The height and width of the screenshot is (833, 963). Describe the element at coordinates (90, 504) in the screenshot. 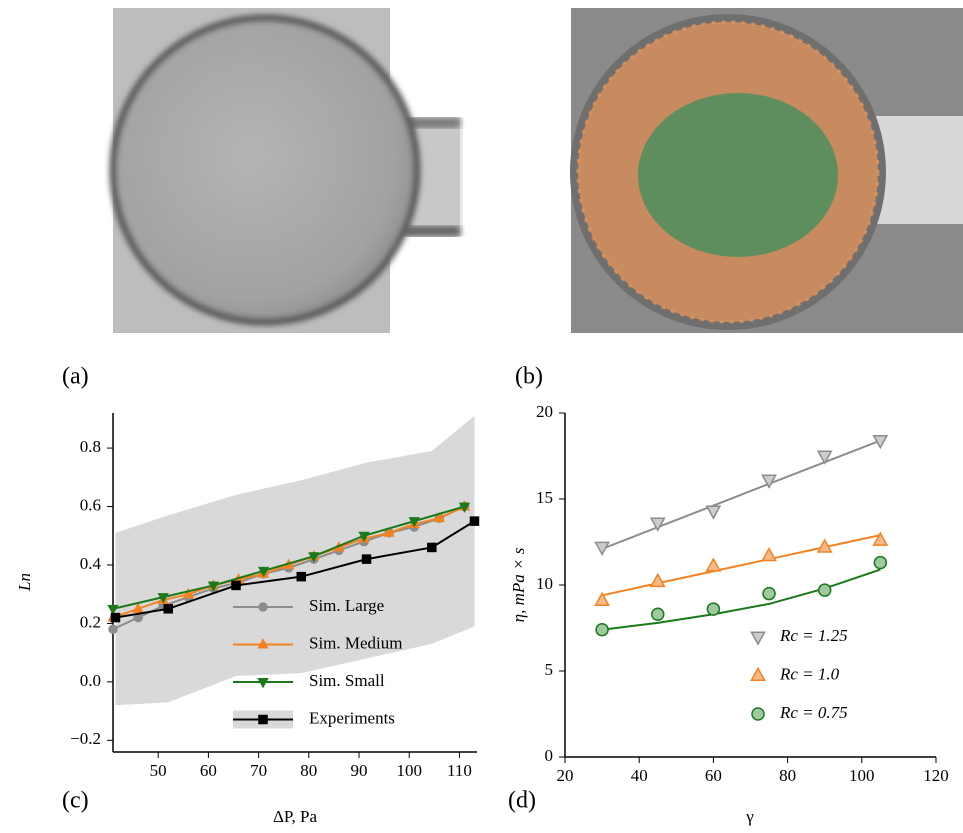

I see `y-tick-label: 0.6` at that location.